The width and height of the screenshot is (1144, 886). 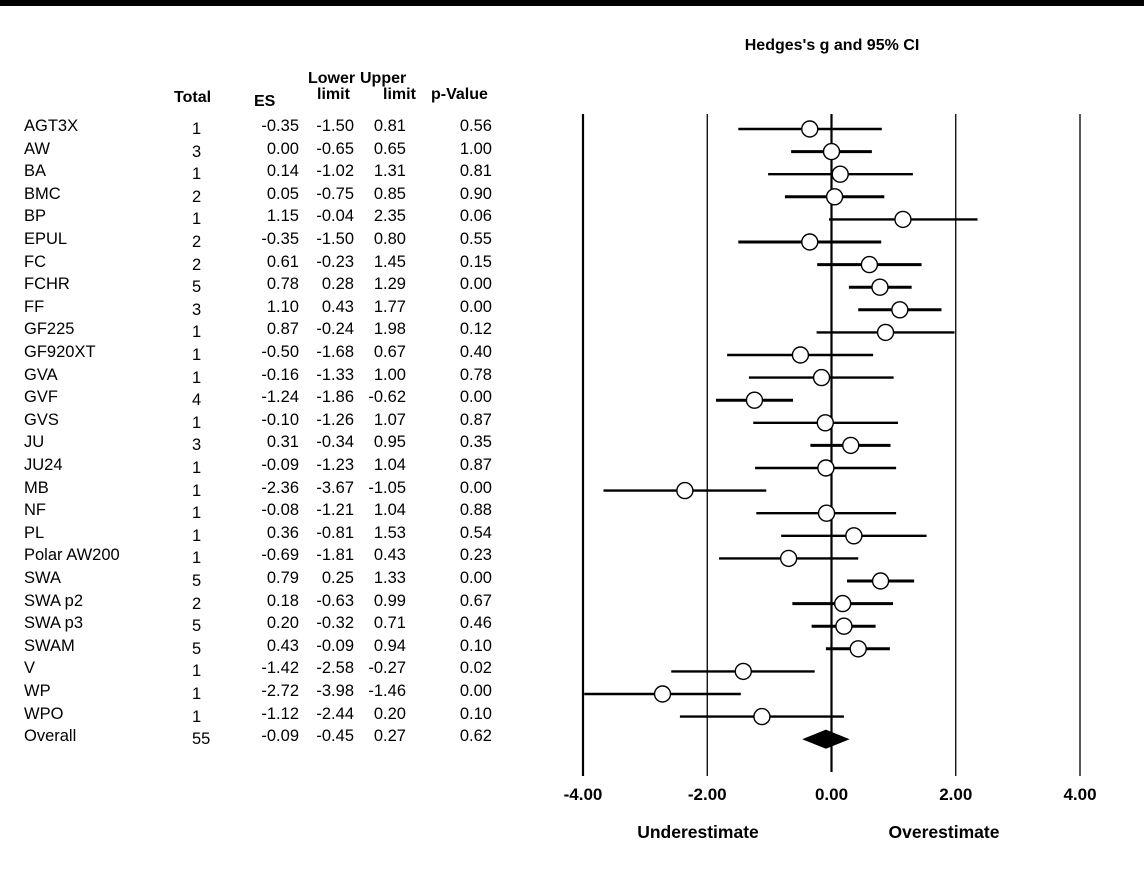 What do you see at coordinates (475, 329) in the screenshot?
I see `p-value-cell: 0.12` at bounding box center [475, 329].